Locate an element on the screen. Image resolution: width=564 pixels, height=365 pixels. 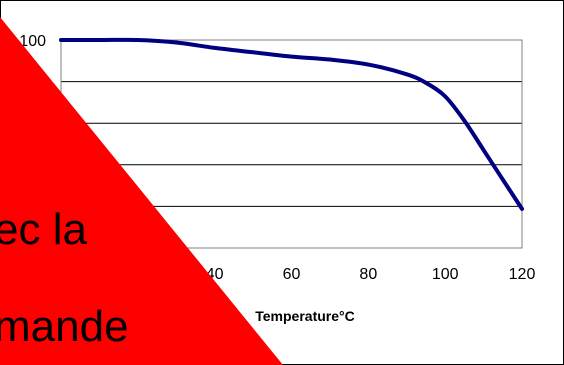
x-tick-label-60: 60 is located at coordinates (292, 274).